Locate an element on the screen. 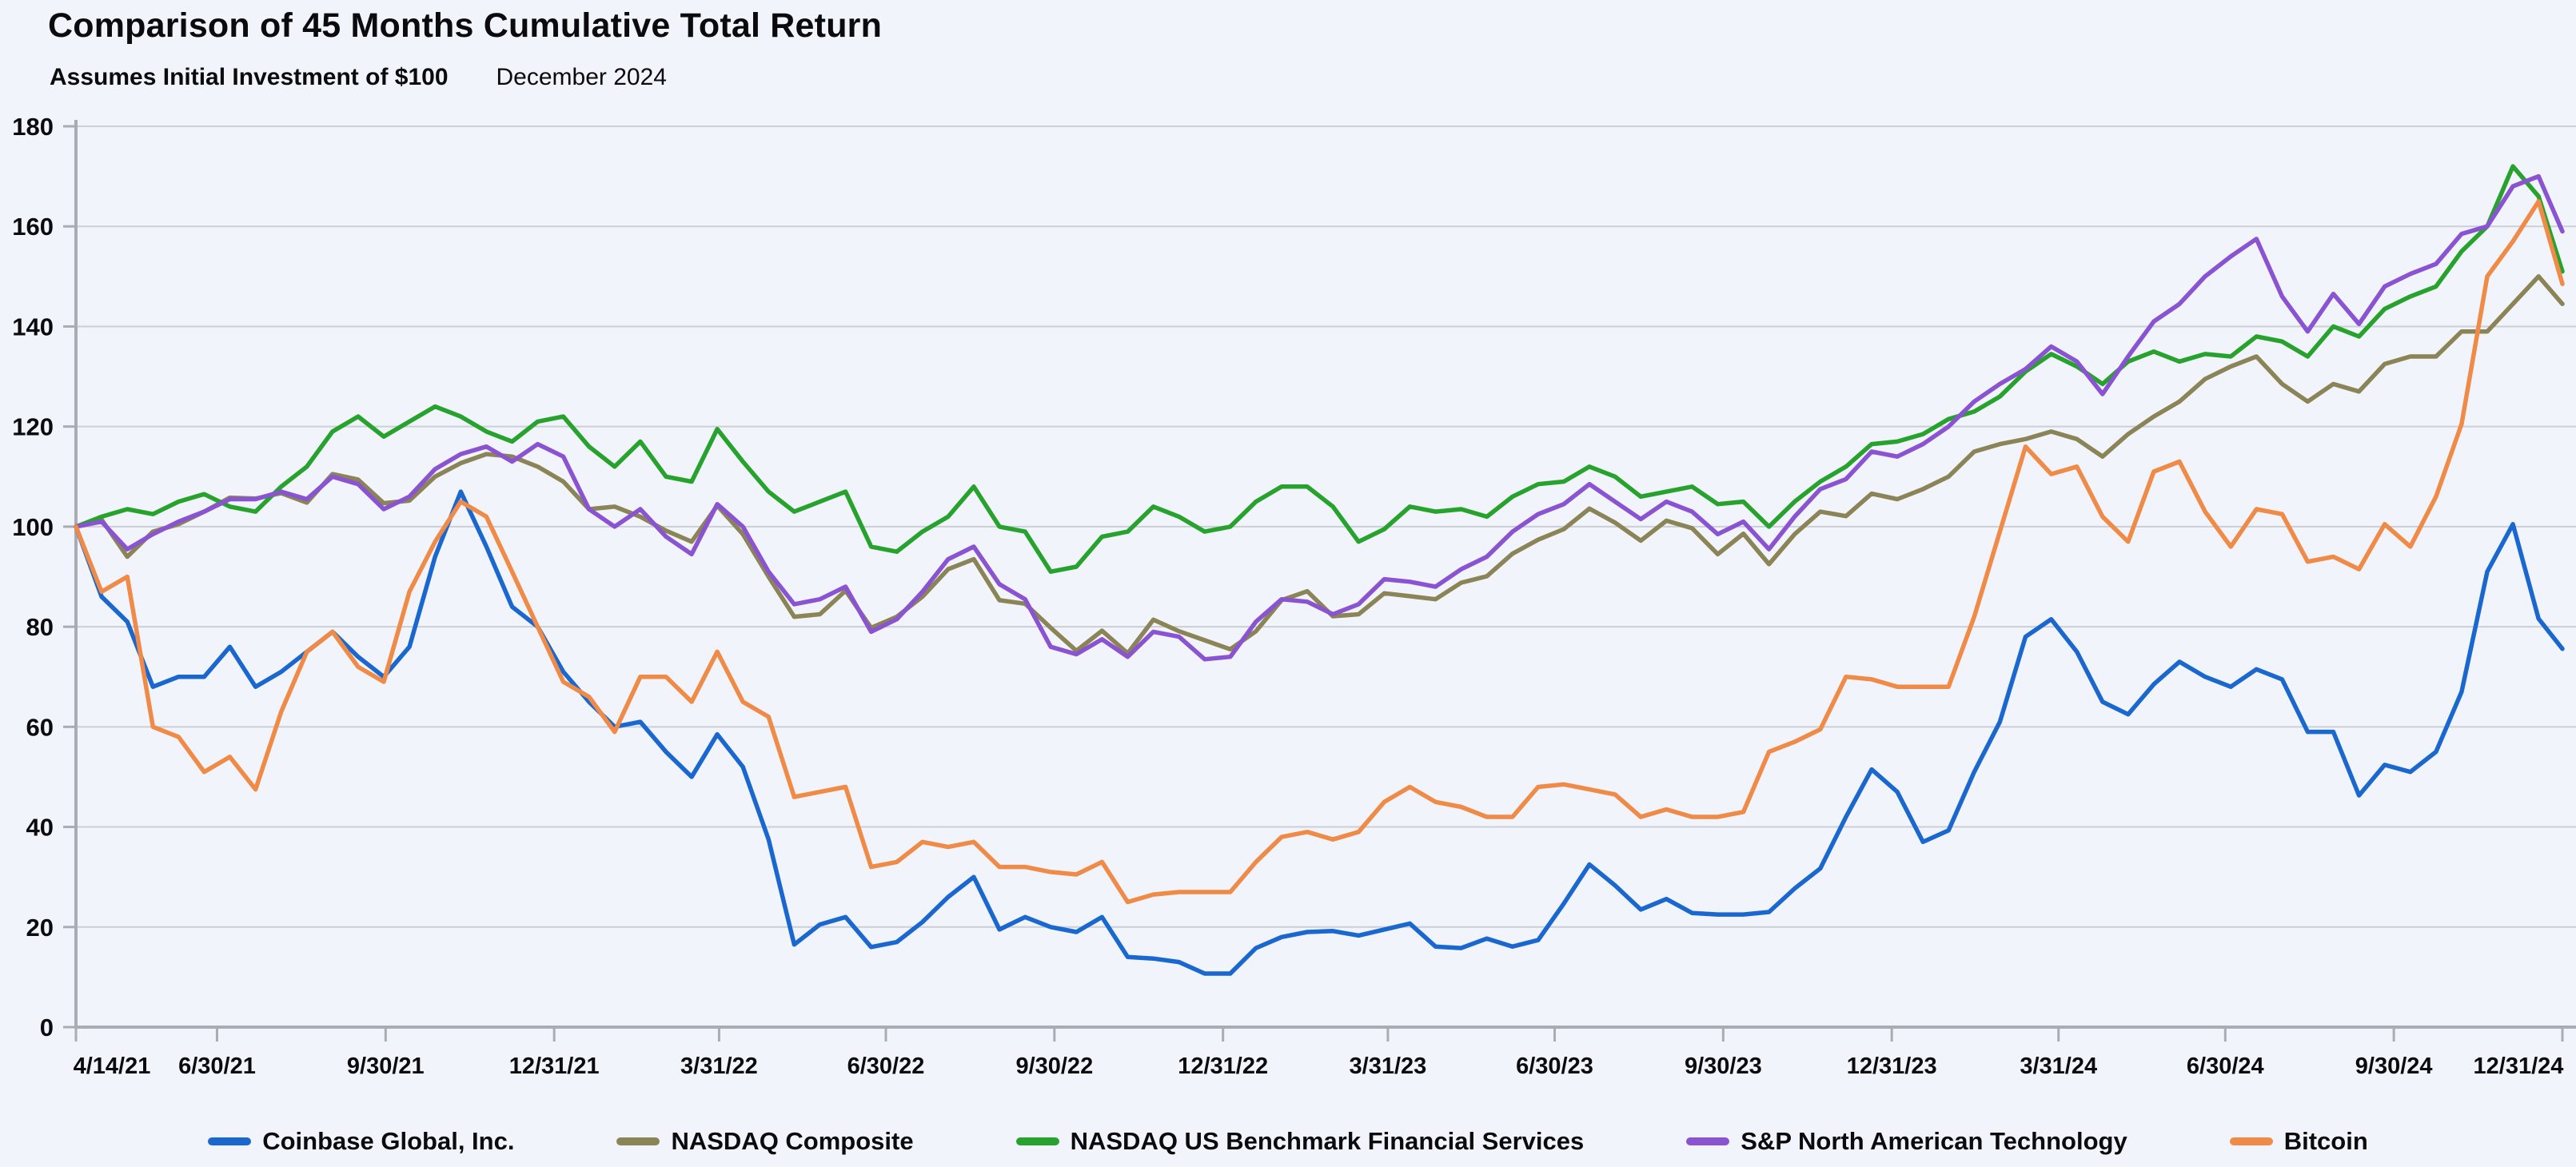 Image resolution: width=2576 pixels, height=1167 pixels. bitcoin-line-swatch is located at coordinates (2251, 1141).